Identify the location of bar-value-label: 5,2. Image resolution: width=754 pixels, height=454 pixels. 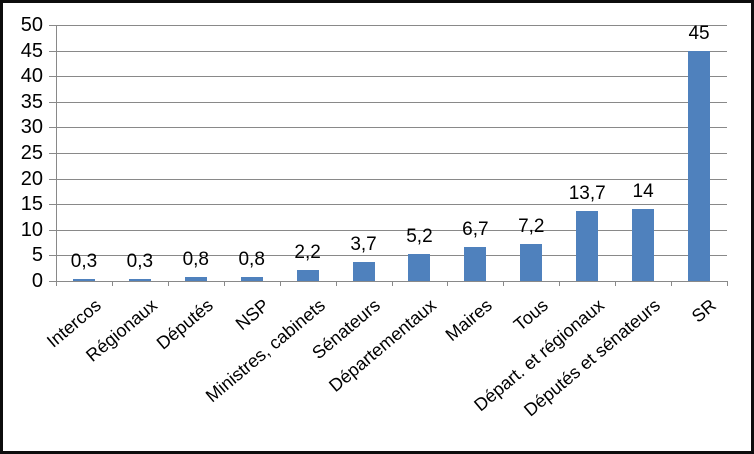
(419, 237).